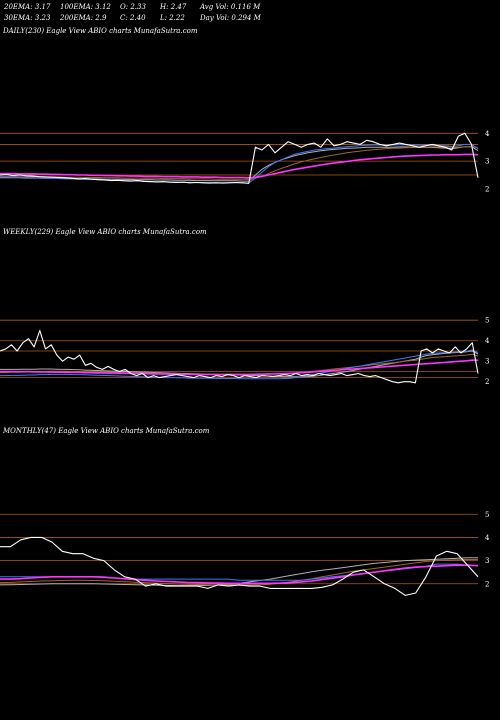 Image resolution: width=500 pixels, height=720 pixels. I want to click on monthly-y-tick-label: 5, so click(487, 515).